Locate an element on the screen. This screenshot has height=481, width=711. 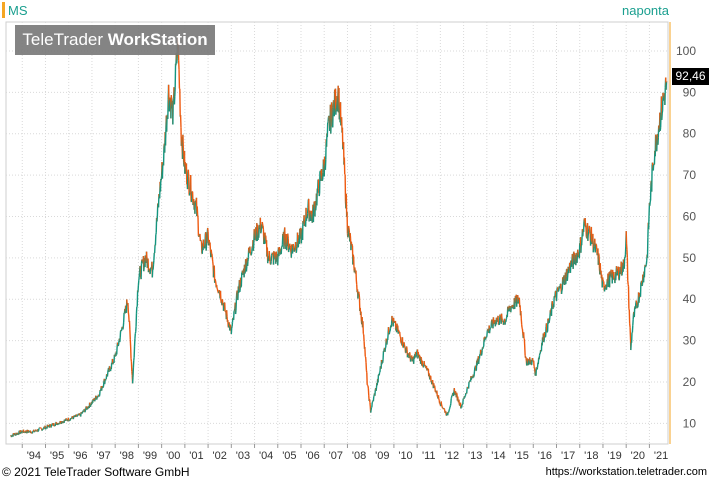
y-tick-label: 90 is located at coordinates (690, 92).